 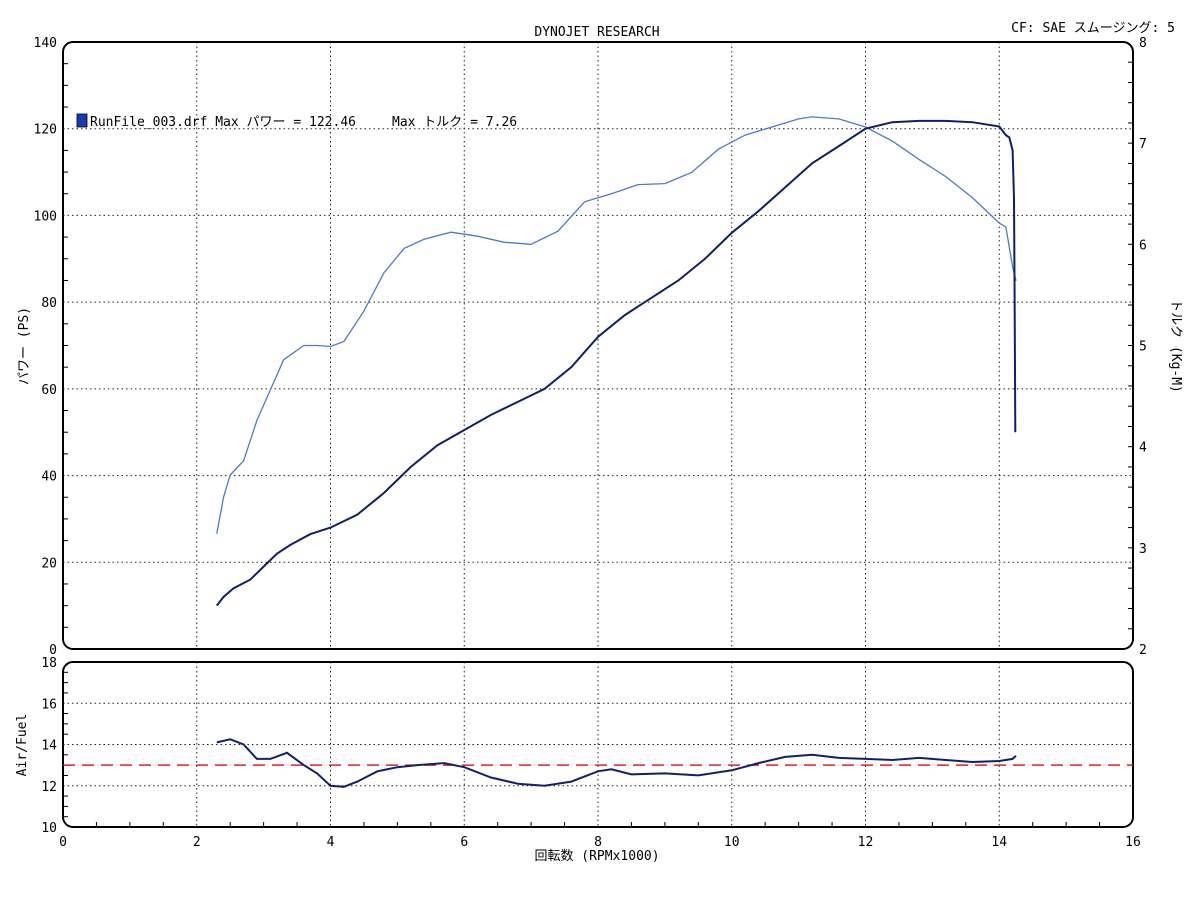 What do you see at coordinates (45, 216) in the screenshot?
I see `power-tick-label: 100` at bounding box center [45, 216].